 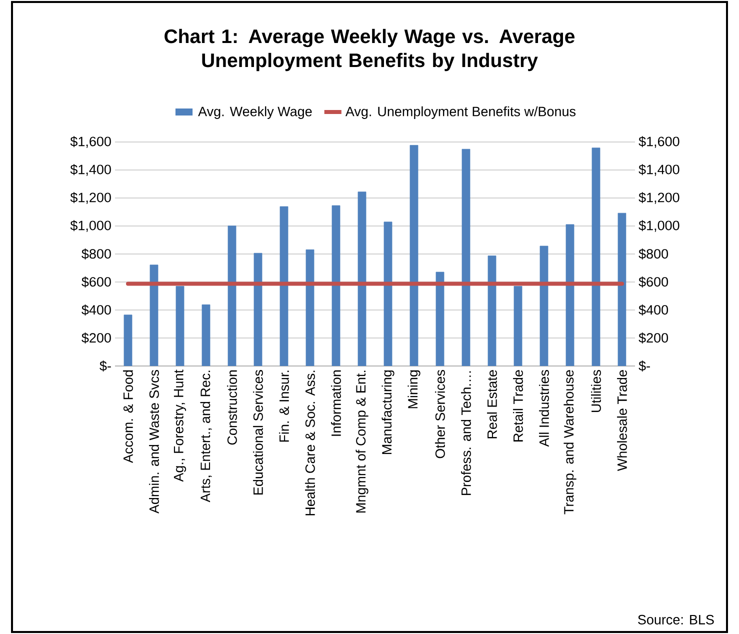 I want to click on y-tick-label: $800, so click(x=96, y=254).